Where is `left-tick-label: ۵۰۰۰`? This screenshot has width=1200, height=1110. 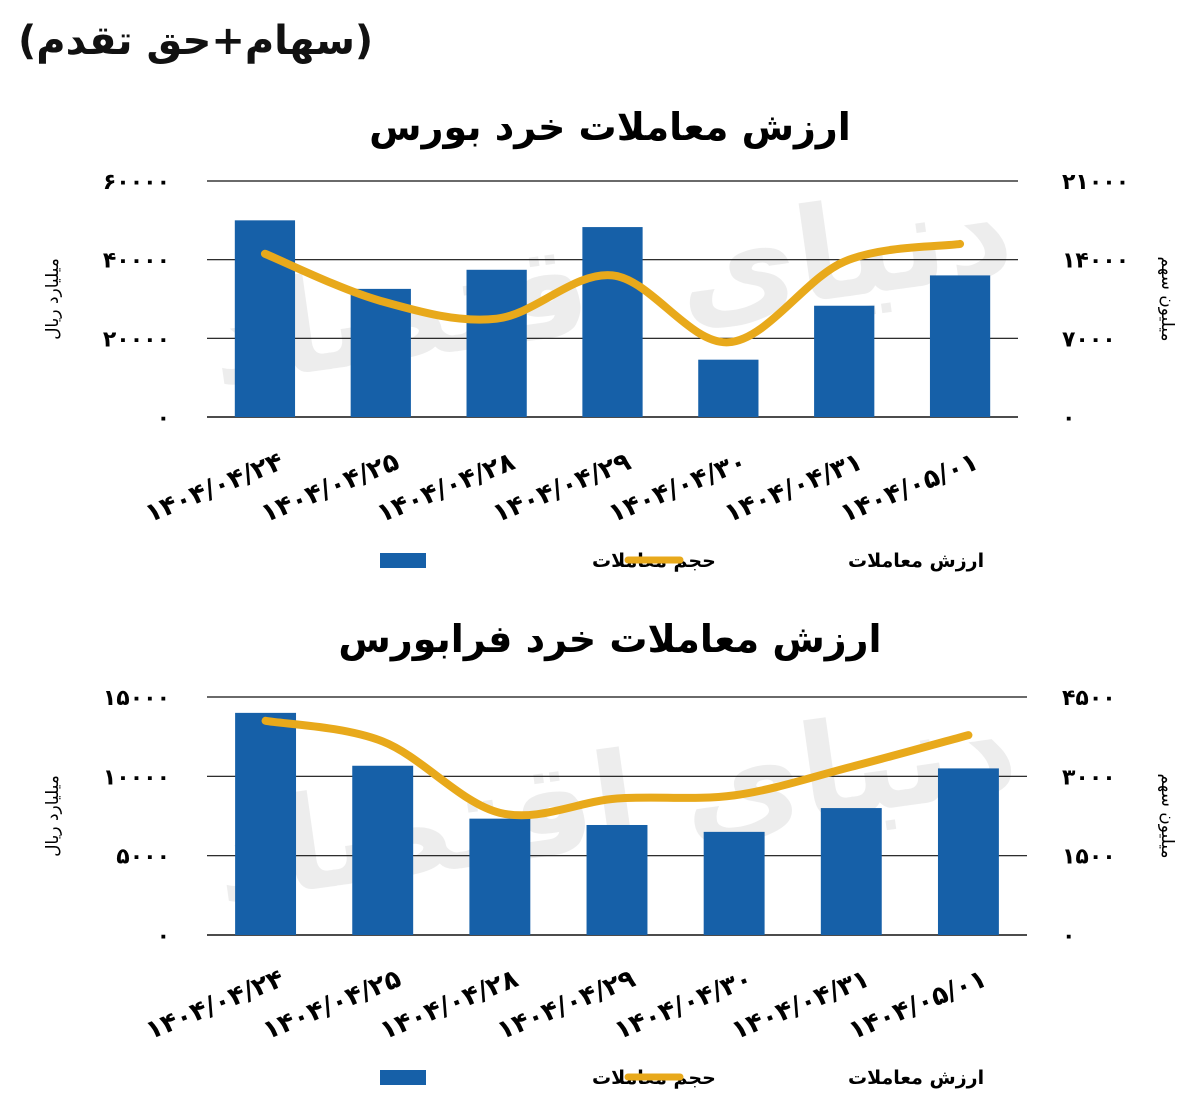 left-tick-label: ۵۰۰۰ is located at coordinates (143, 857).